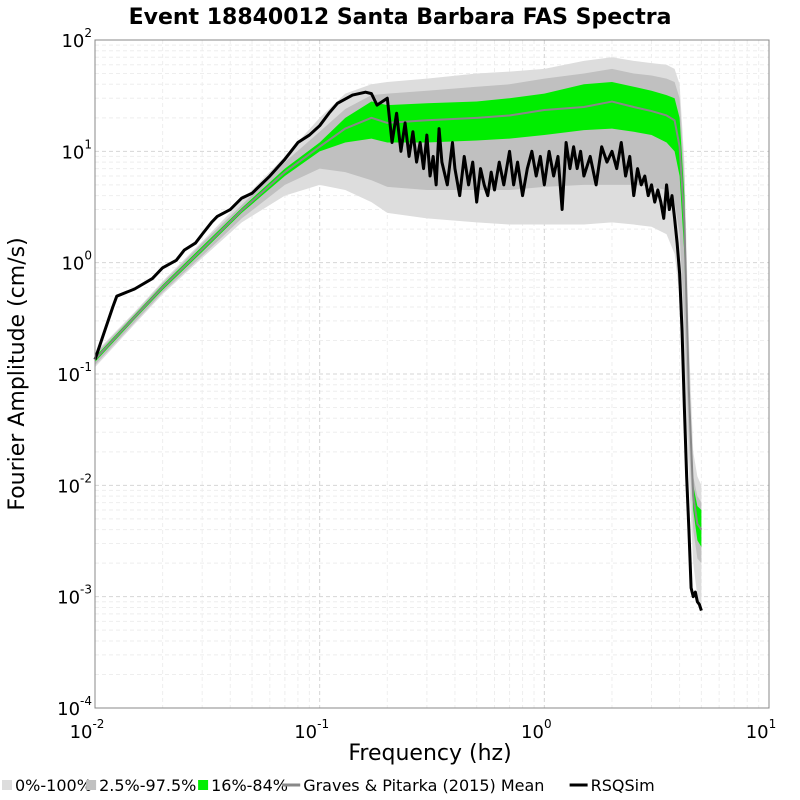 The width and height of the screenshot is (800, 800). I want to click on legend-label: Graves & Pitarka (2015) Mean, so click(423, 785).